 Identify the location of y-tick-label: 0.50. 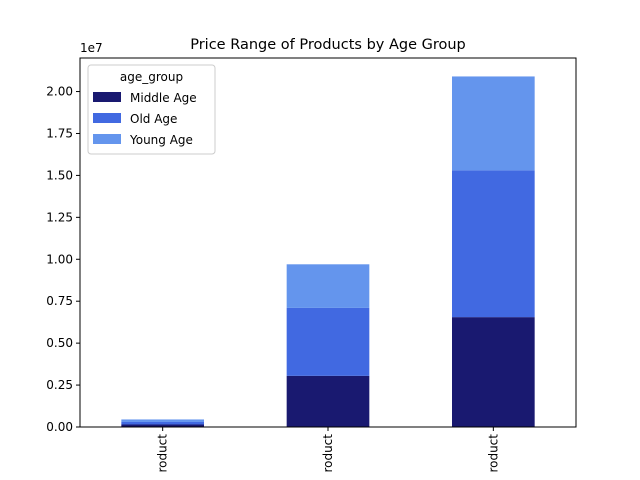
(59, 343).